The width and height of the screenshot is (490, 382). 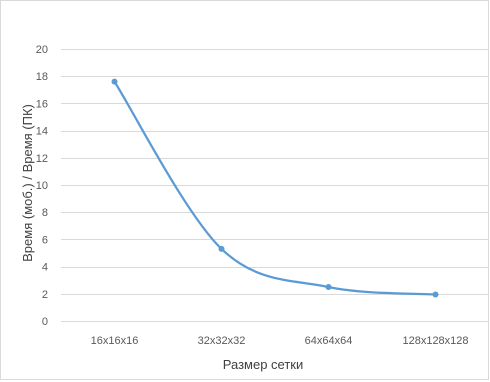 What do you see at coordinates (221, 248) in the screenshot?
I see `data-point-32x32x32` at bounding box center [221, 248].